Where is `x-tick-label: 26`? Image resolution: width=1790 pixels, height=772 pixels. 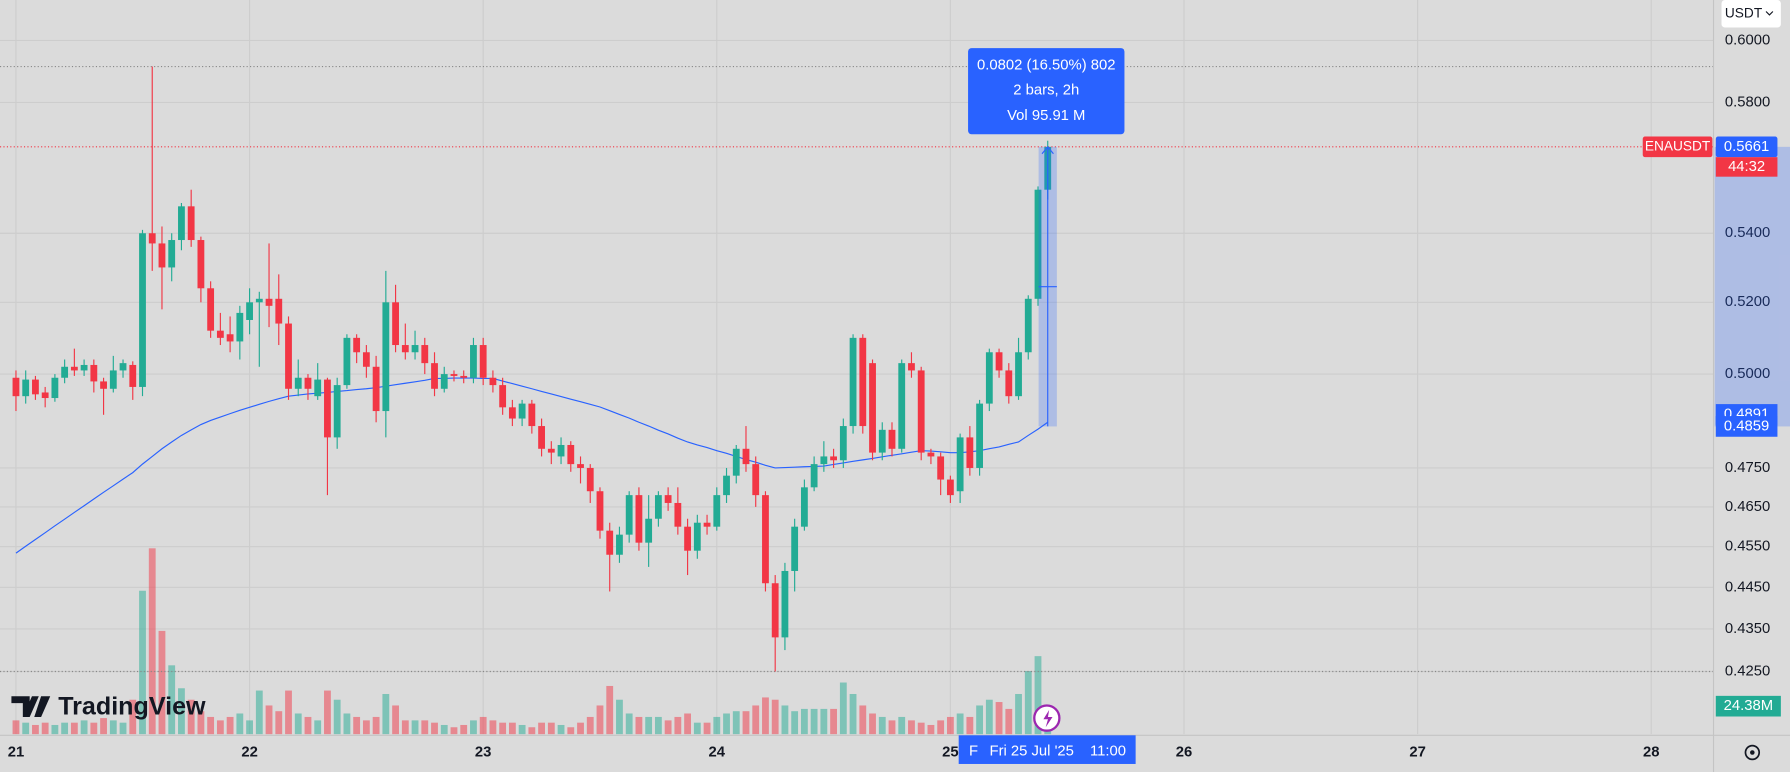 x-tick-label: 26 is located at coordinates (1184, 752).